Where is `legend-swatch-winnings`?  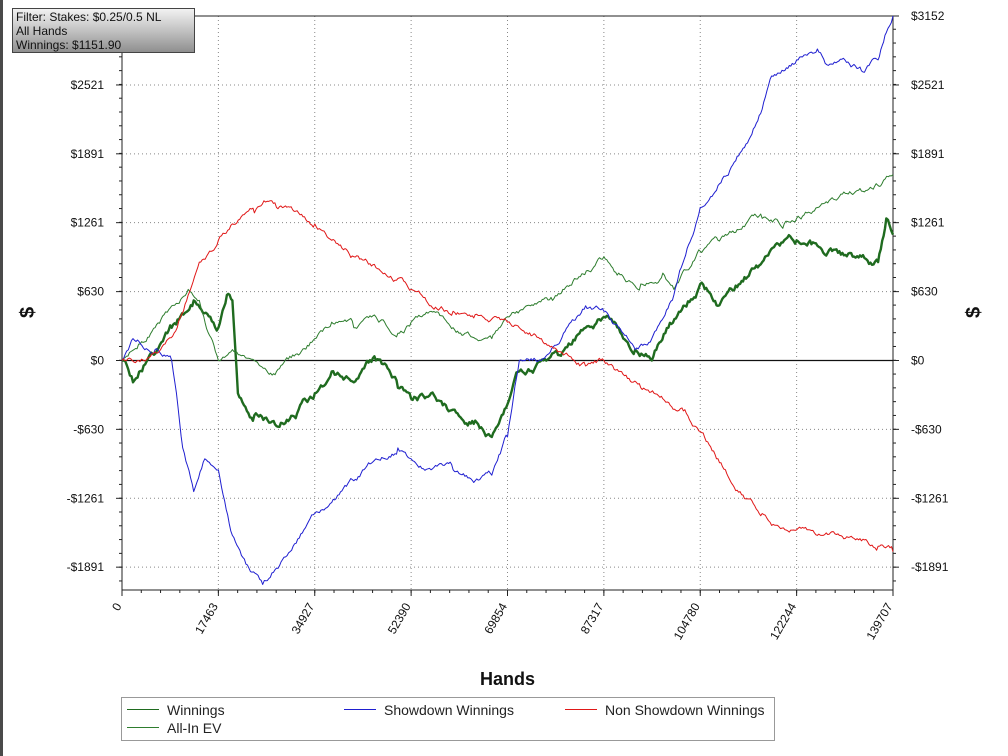
legend-swatch-winnings is located at coordinates (143, 709).